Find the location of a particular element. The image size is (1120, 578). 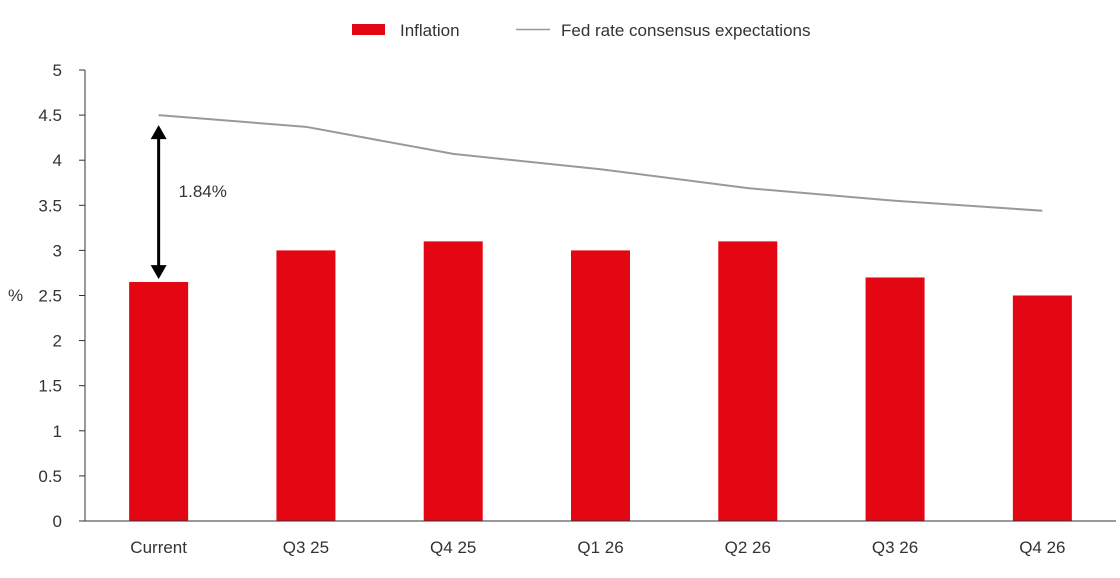

gap-arrow-head-up is located at coordinates (158, 132).